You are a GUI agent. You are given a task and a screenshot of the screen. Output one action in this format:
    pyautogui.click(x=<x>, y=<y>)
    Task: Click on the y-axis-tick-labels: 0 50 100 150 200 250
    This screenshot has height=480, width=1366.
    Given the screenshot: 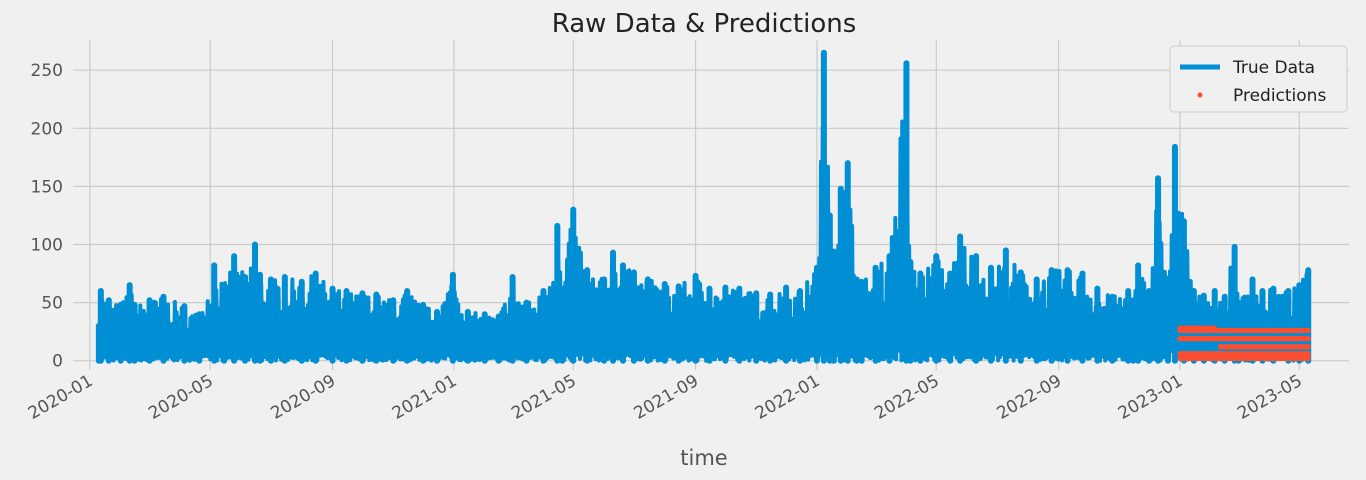 What is the action you would take?
    pyautogui.click(x=47, y=216)
    